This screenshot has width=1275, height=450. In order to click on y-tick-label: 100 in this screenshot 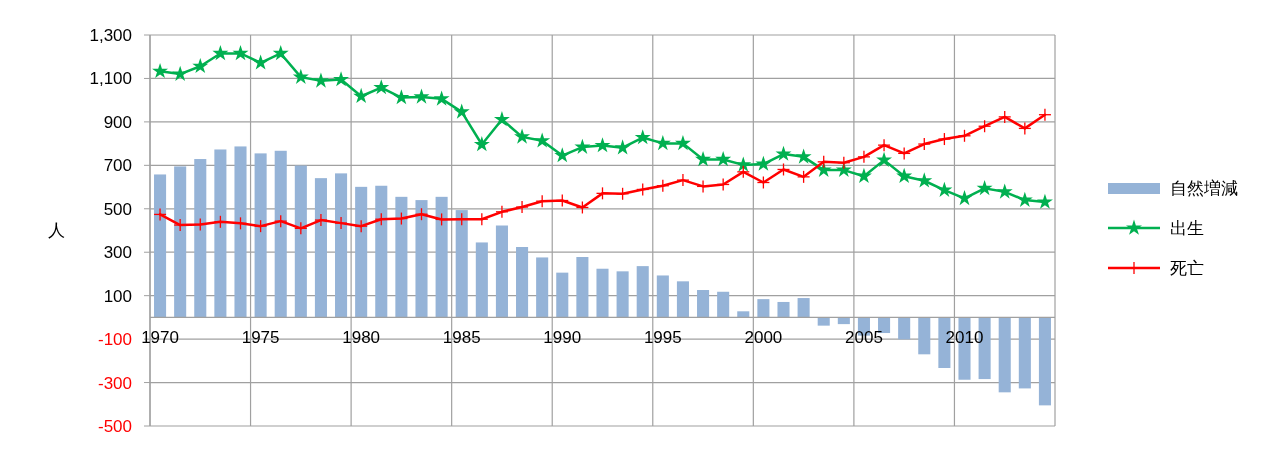, I will do `click(117, 296)`.